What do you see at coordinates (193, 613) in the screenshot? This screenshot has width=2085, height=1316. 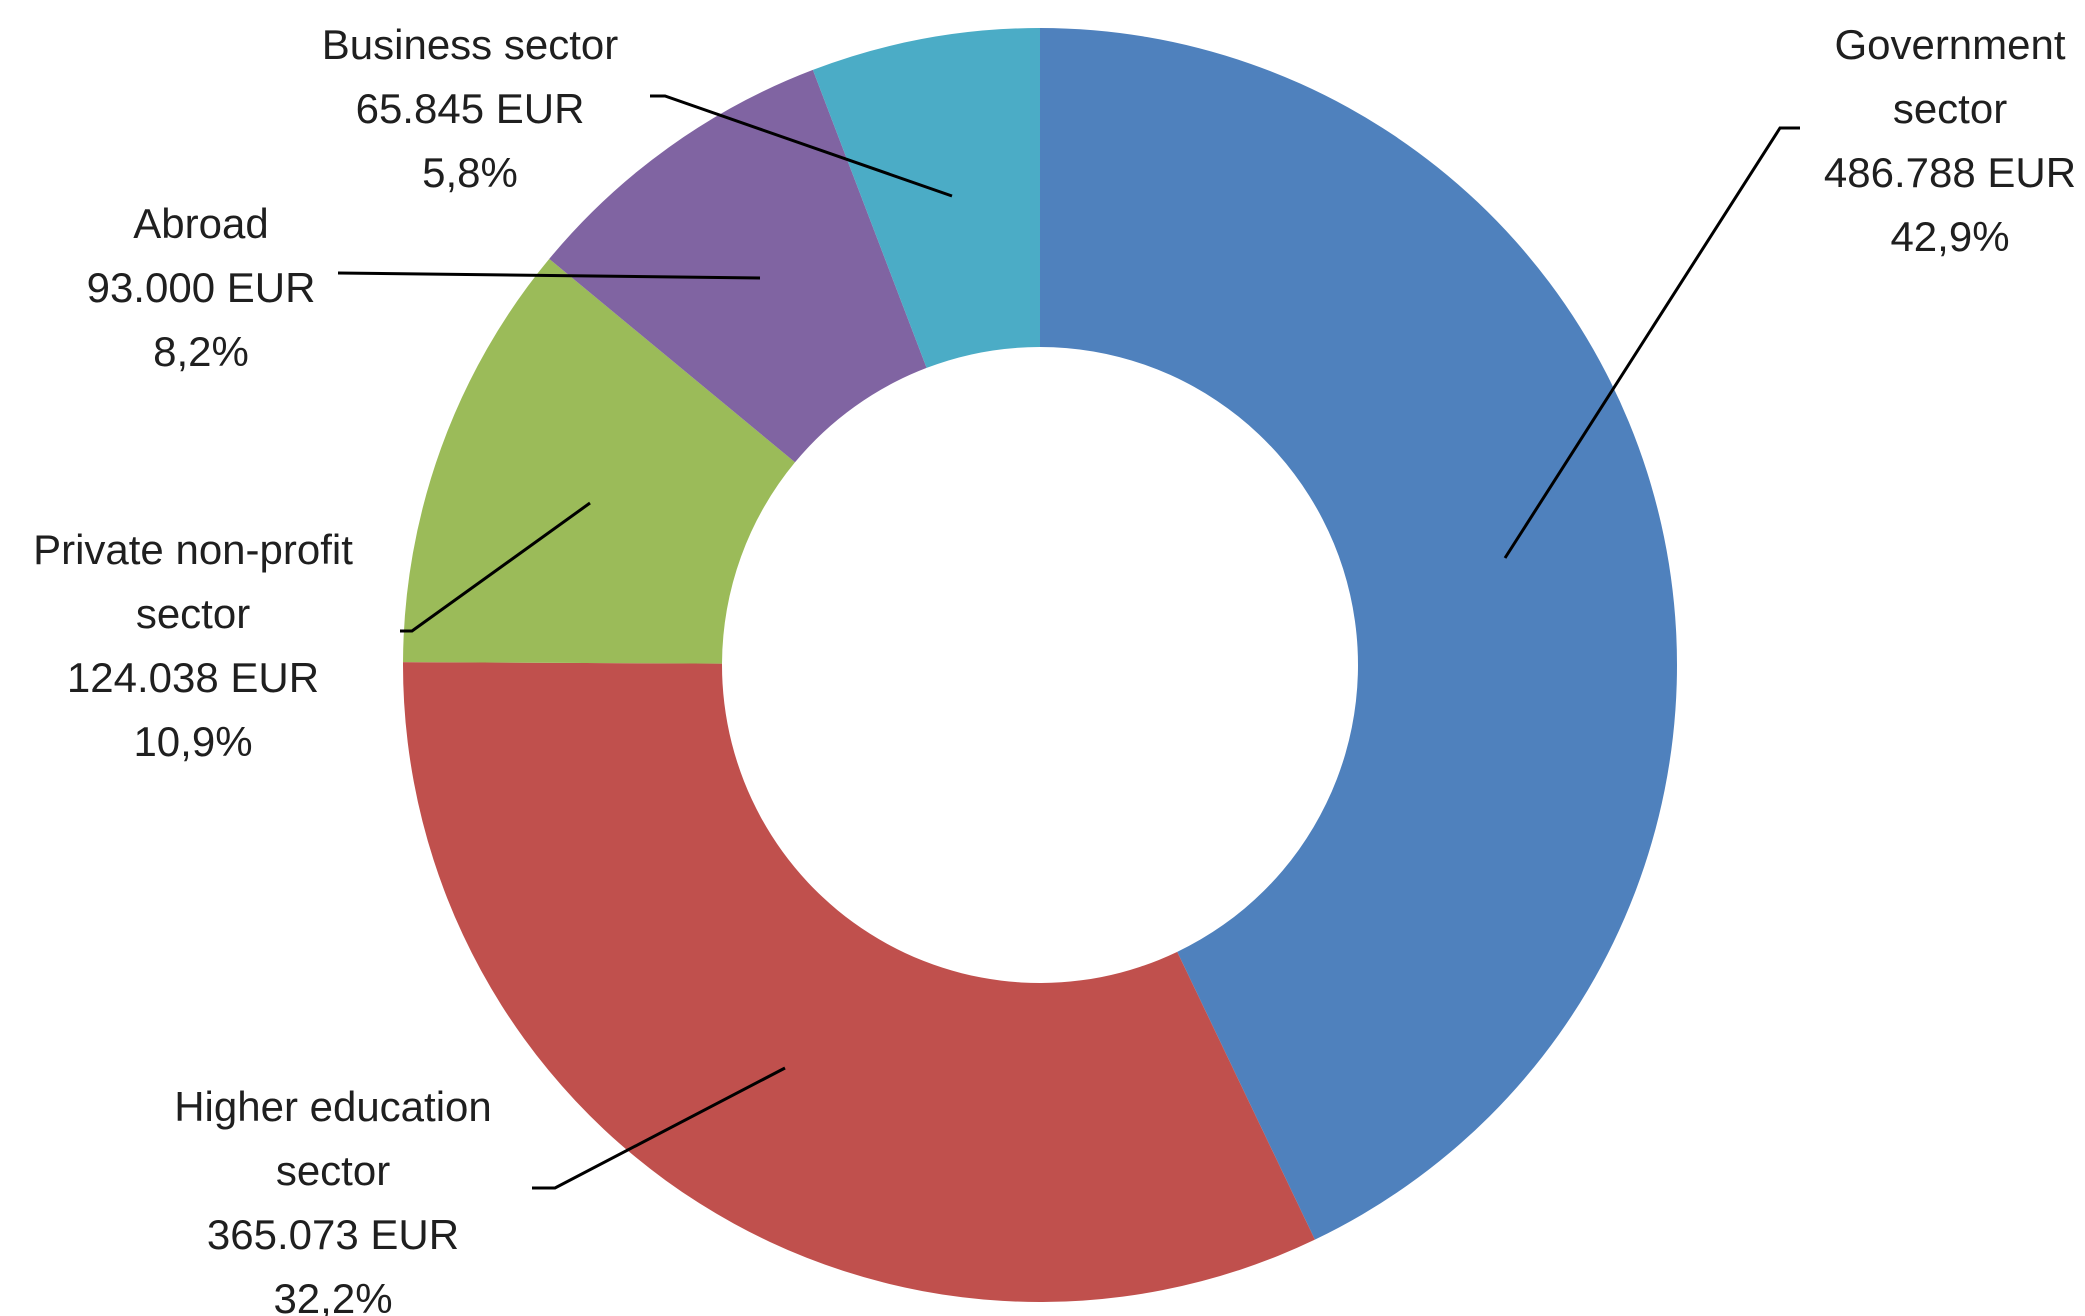 I see `data-label-name-private-non-profit-sector: sector` at bounding box center [193, 613].